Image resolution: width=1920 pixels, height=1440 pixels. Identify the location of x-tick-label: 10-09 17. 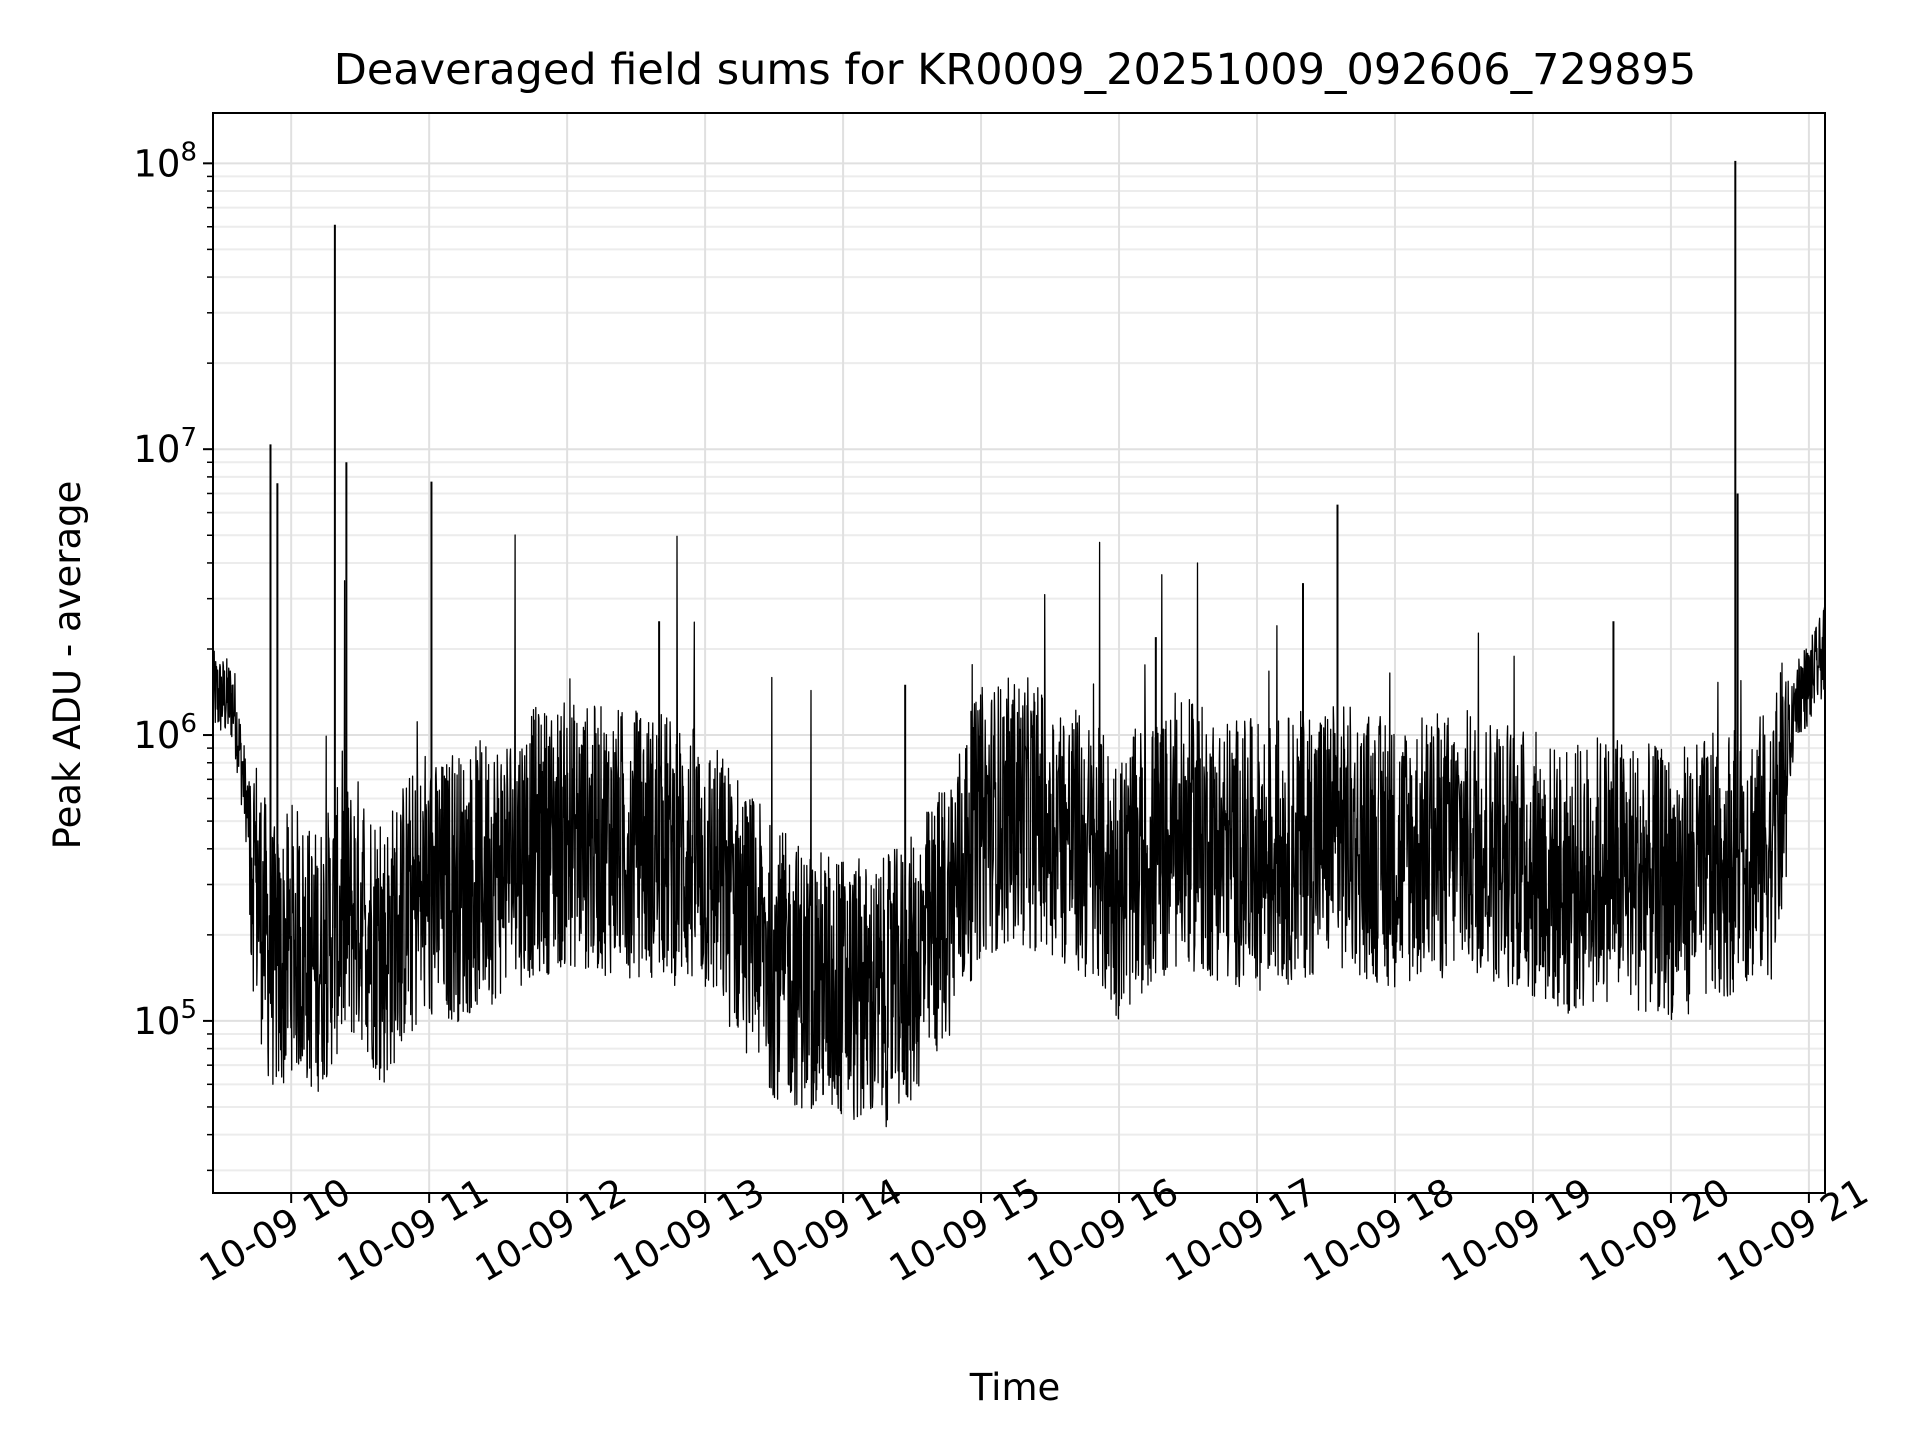
(1241, 1230).